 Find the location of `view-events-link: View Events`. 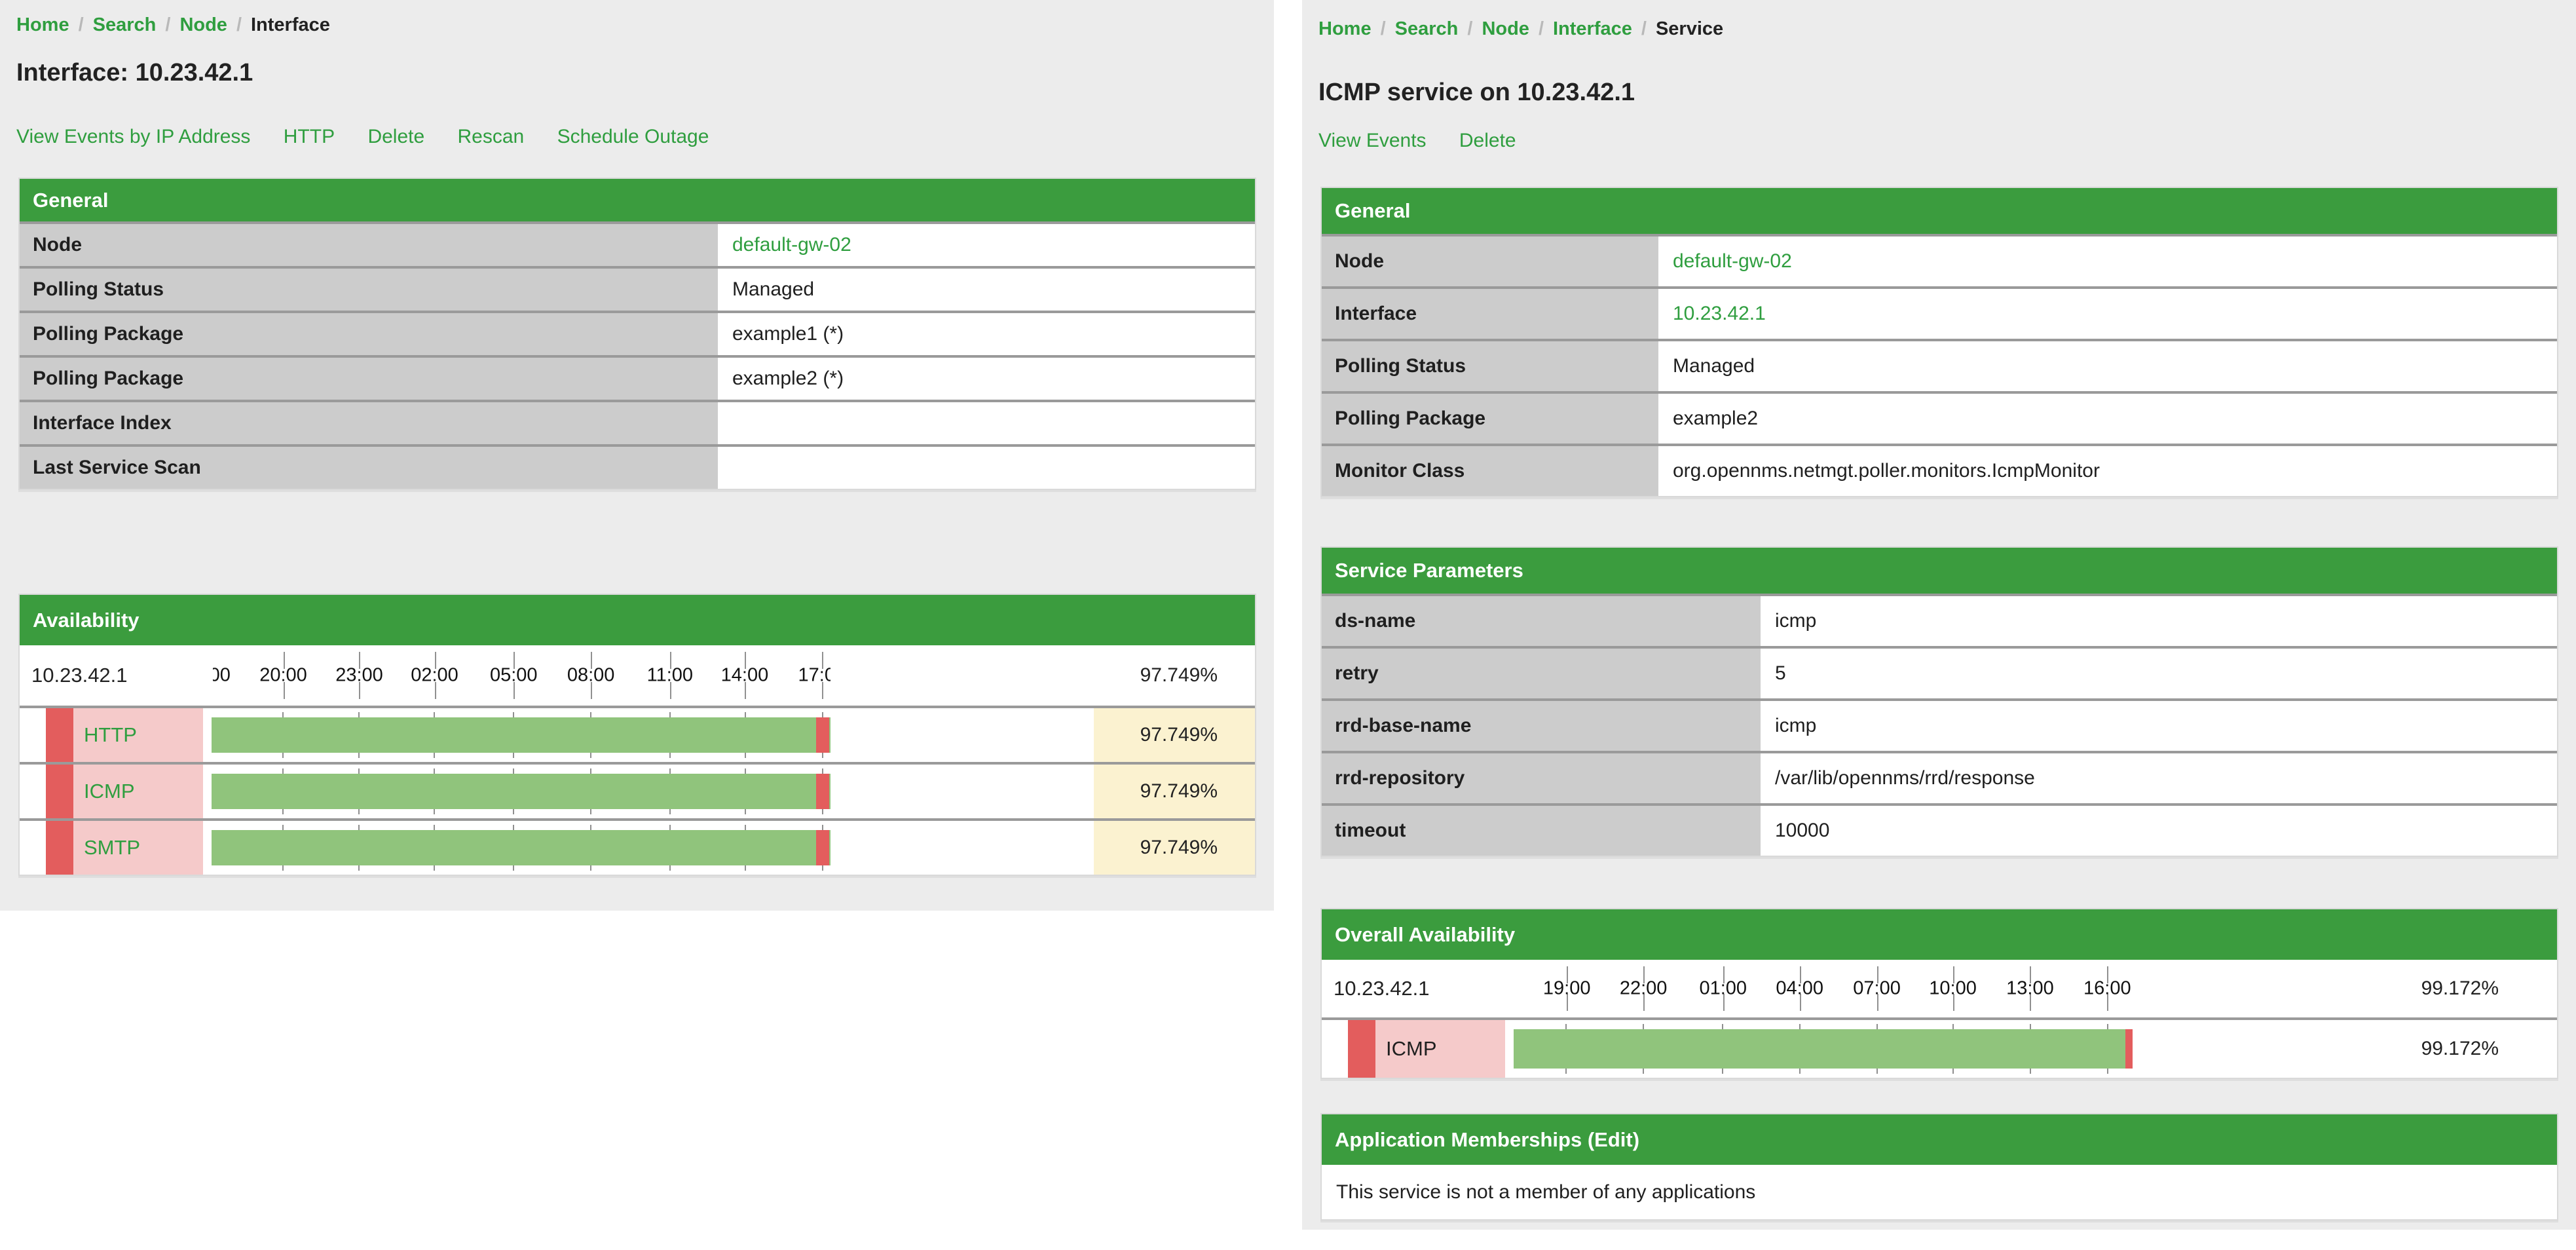

view-events-link: View Events is located at coordinates (1372, 141).